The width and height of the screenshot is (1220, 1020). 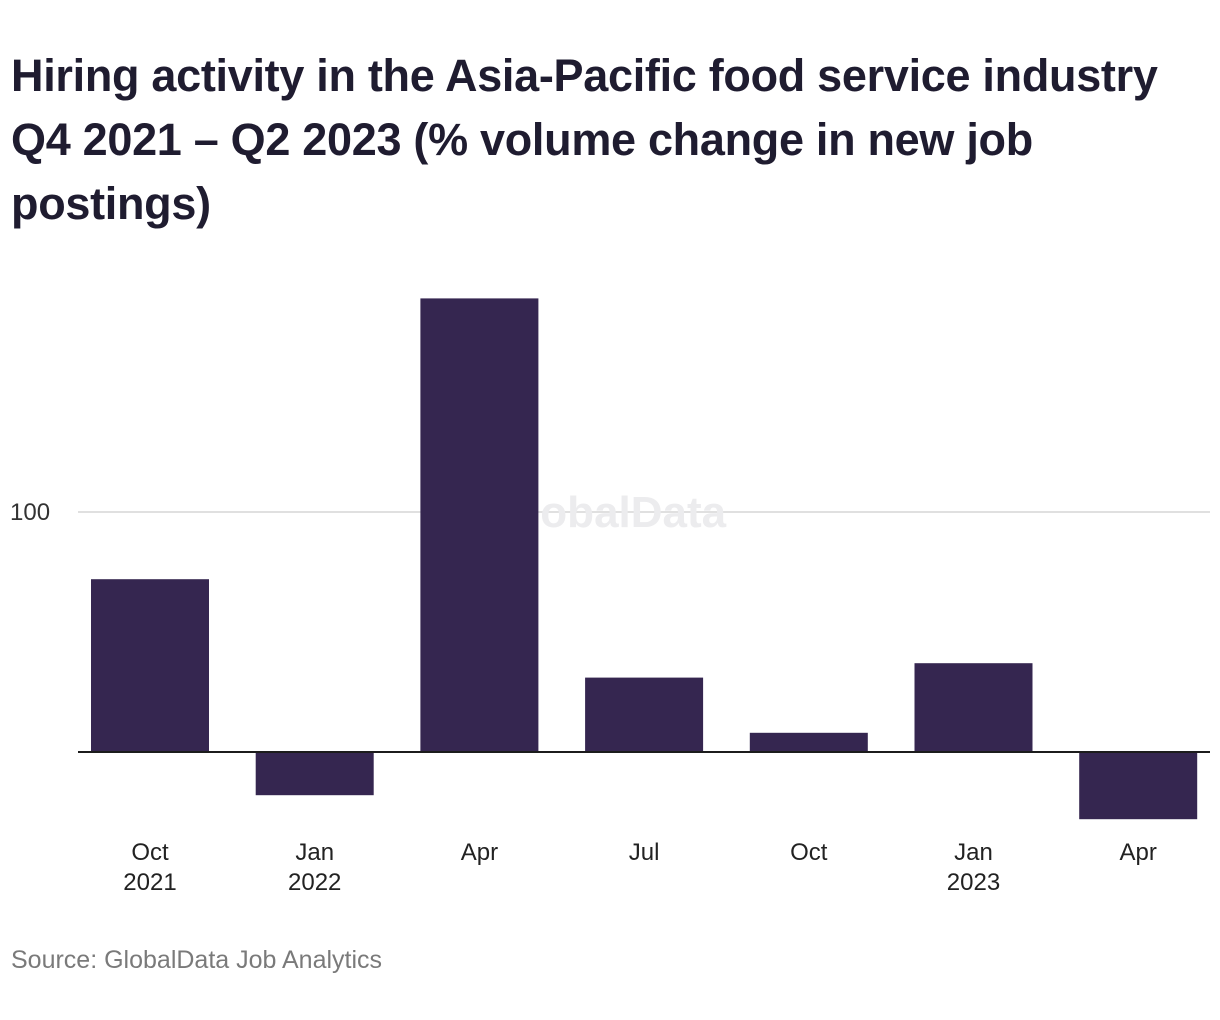 I want to click on x-tick-label: Oct, so click(x=809, y=852).